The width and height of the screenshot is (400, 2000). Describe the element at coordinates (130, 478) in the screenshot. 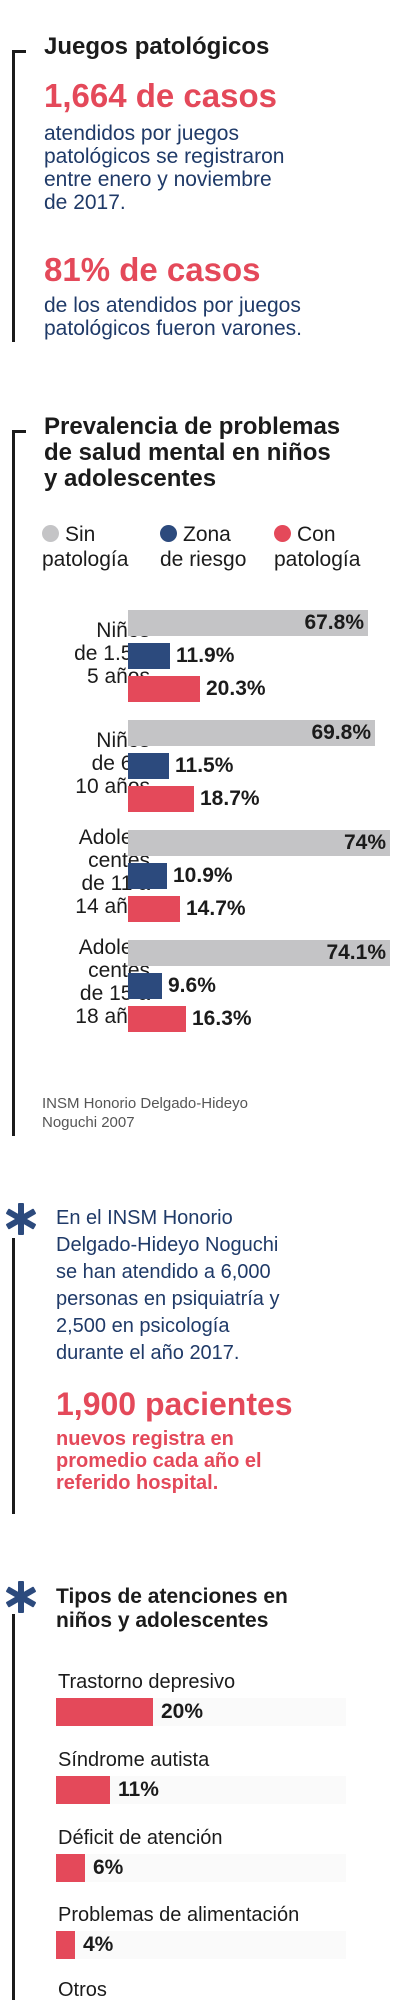

I see `chart-title-line-3: y adolescentes` at that location.